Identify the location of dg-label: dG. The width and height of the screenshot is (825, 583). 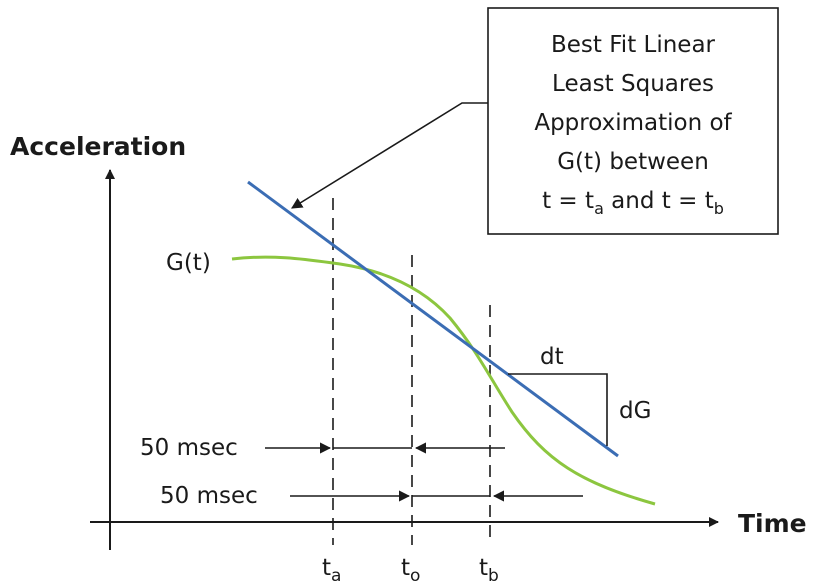
(635, 411).